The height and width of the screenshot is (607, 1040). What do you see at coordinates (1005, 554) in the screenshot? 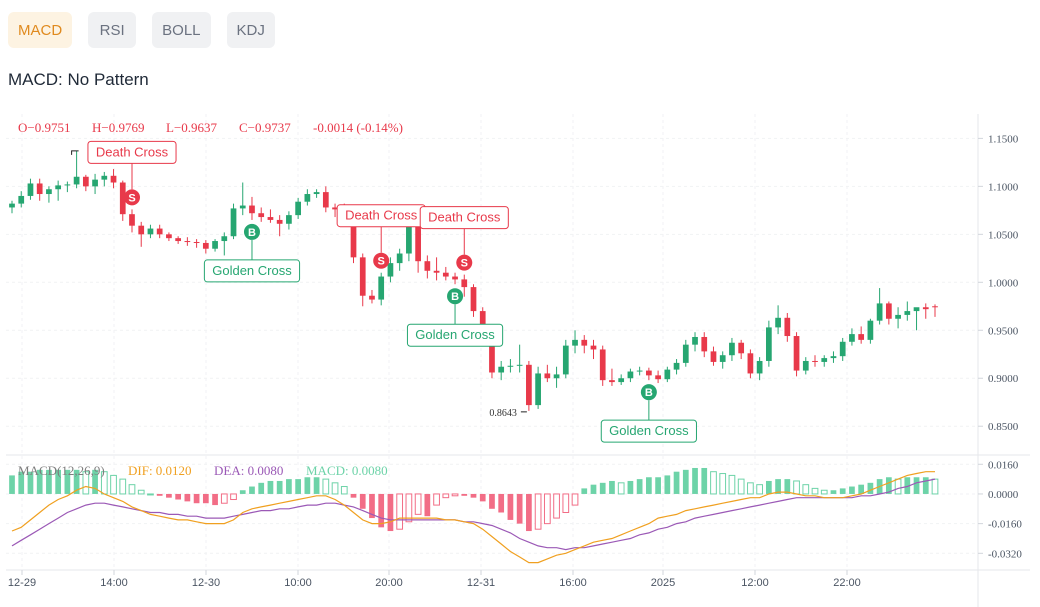
I see `macd-tick-label: -0.0320` at bounding box center [1005, 554].